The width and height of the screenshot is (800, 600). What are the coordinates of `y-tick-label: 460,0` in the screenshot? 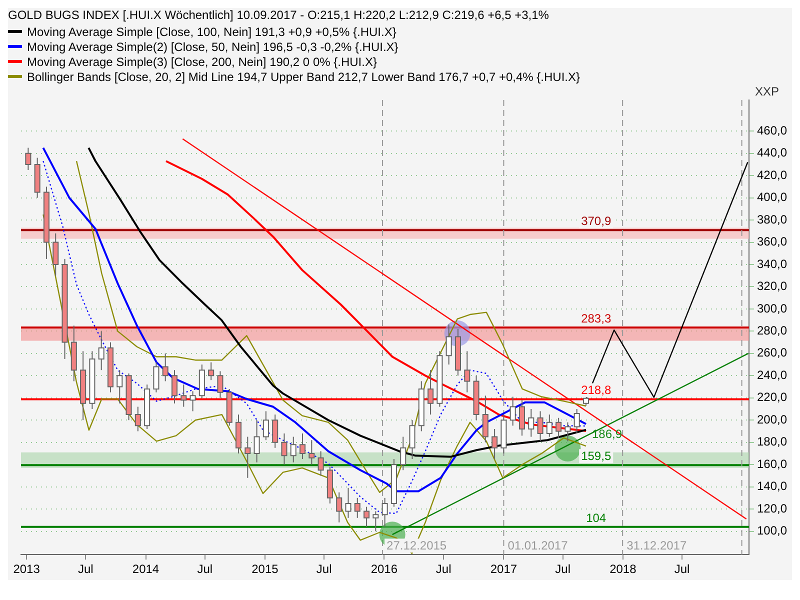 It's located at (772, 130).